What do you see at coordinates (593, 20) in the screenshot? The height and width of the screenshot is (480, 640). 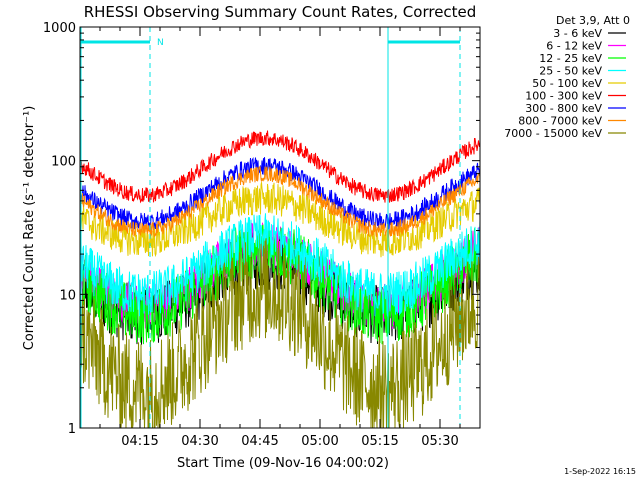 I see `legend-header: Det 3,9, Att 0` at bounding box center [593, 20].